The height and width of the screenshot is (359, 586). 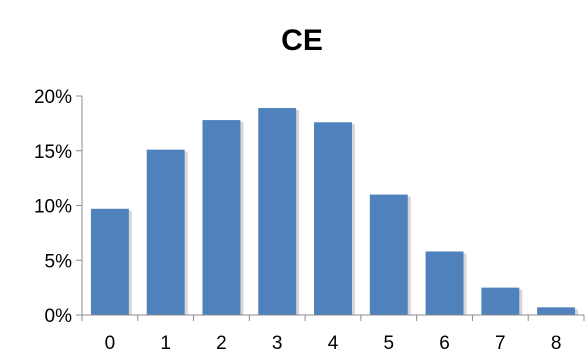 What do you see at coordinates (59, 316) in the screenshot?
I see `y-tick-label: 0%` at bounding box center [59, 316].